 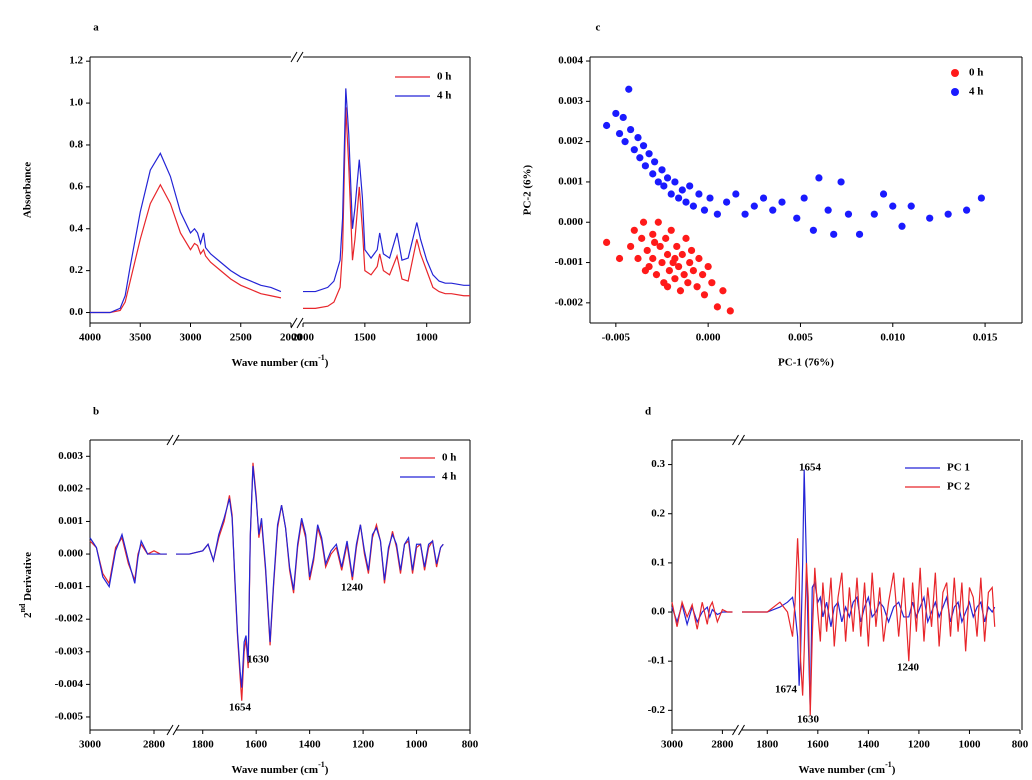 I want to click on y-tick-label: 0.3, so click(x=658, y=464).